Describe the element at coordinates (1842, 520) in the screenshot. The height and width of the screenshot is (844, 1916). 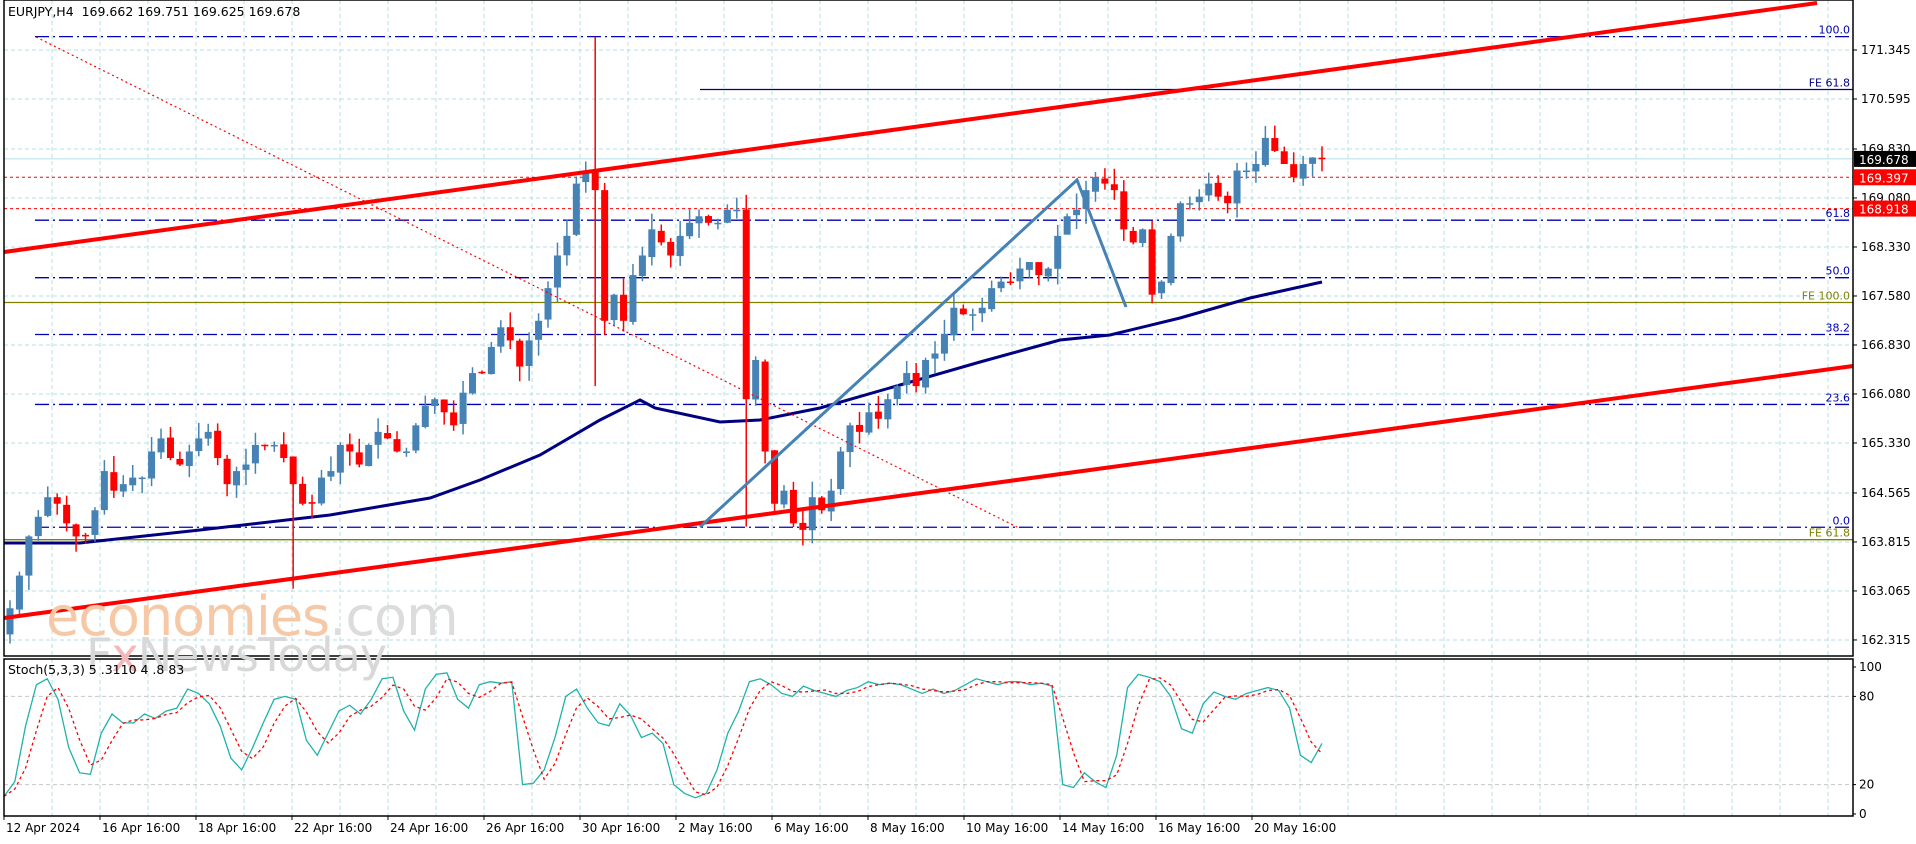
I see `fib-level-label: 0.0` at that location.